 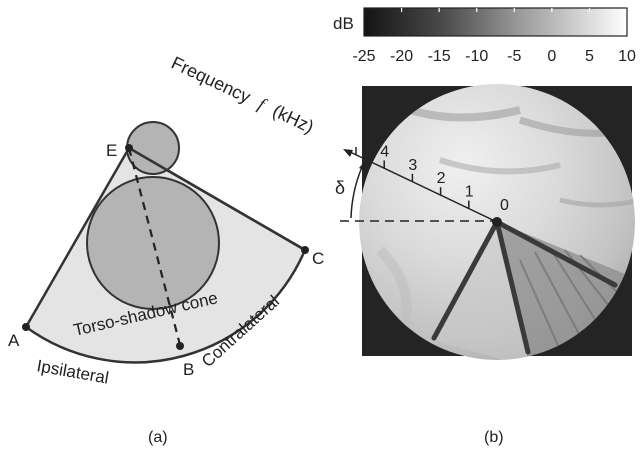 I want to click on colorbar-tick-label: -25, so click(x=363, y=56).